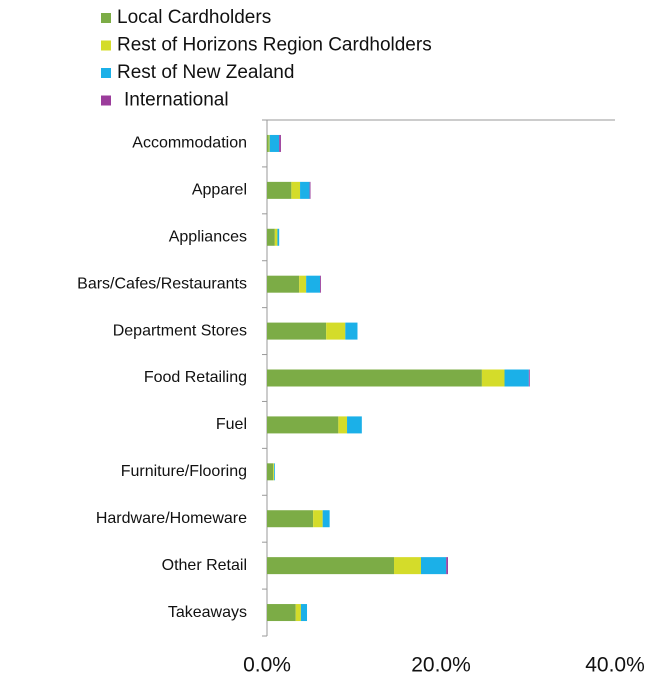 The height and width of the screenshot is (685, 655). What do you see at coordinates (194, 17) in the screenshot?
I see `legend-label: Local Cardholders` at bounding box center [194, 17].